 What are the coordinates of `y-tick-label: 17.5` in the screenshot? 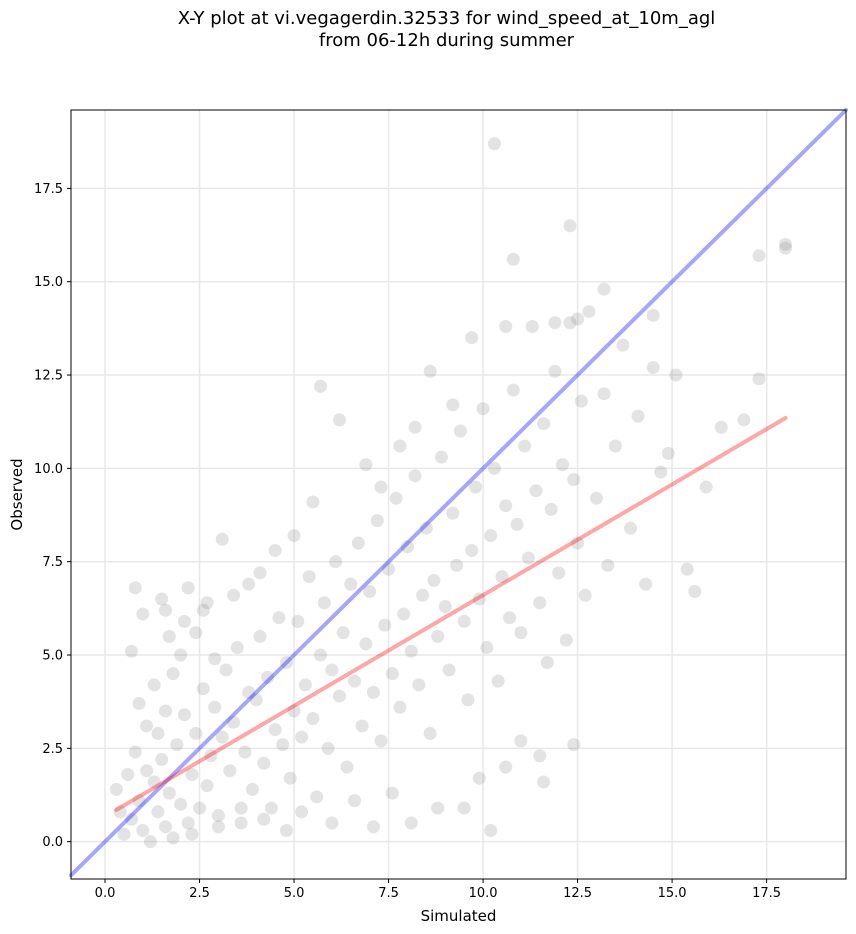 It's located at (48, 189).